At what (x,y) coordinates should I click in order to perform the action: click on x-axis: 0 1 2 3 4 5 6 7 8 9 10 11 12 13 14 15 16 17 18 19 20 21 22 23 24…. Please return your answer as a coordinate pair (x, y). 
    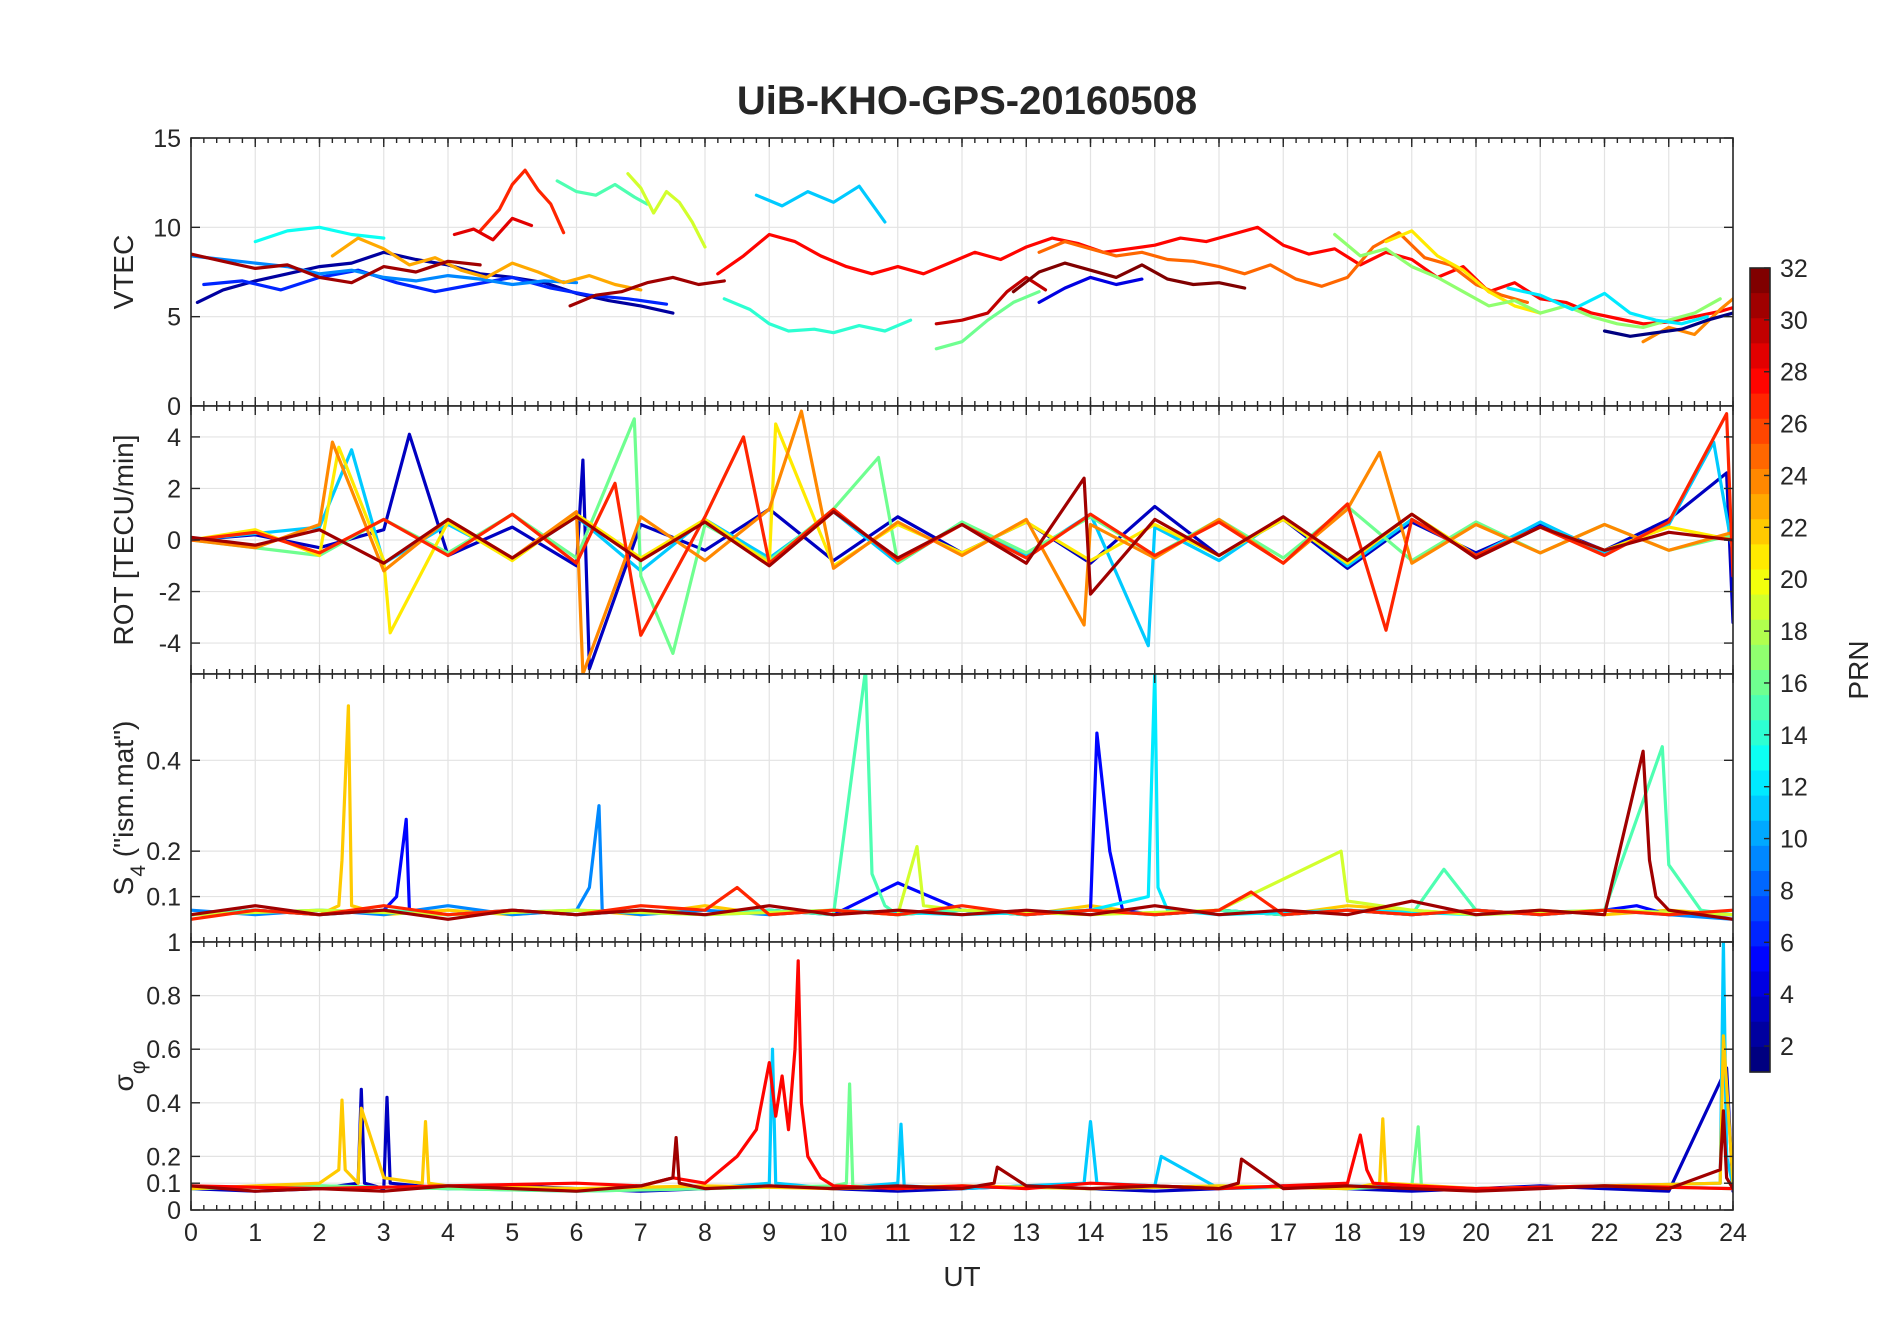
    Looking at the image, I should click on (965, 1255).